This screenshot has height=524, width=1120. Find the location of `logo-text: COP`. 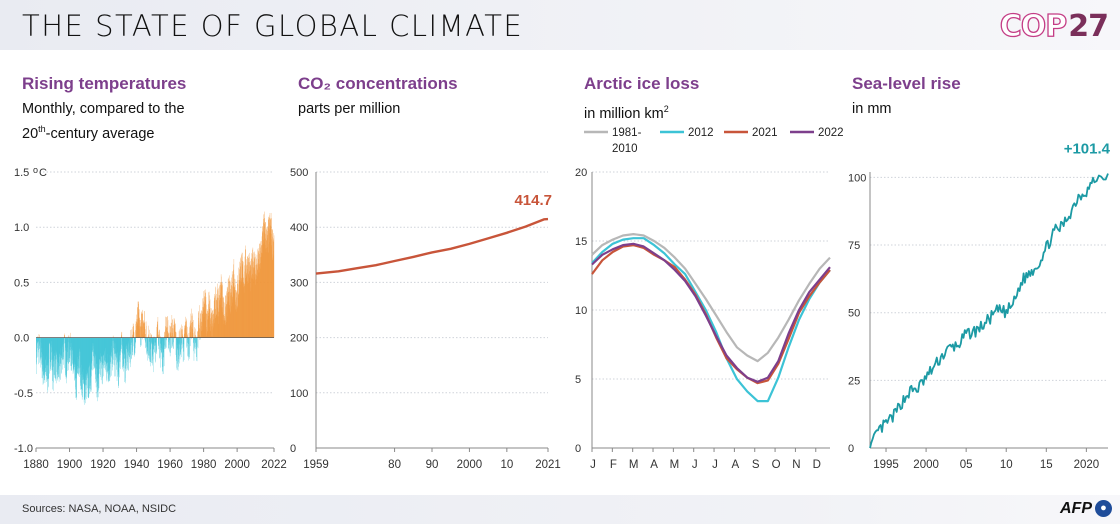

logo-text: COP is located at coordinates (1033, 26).